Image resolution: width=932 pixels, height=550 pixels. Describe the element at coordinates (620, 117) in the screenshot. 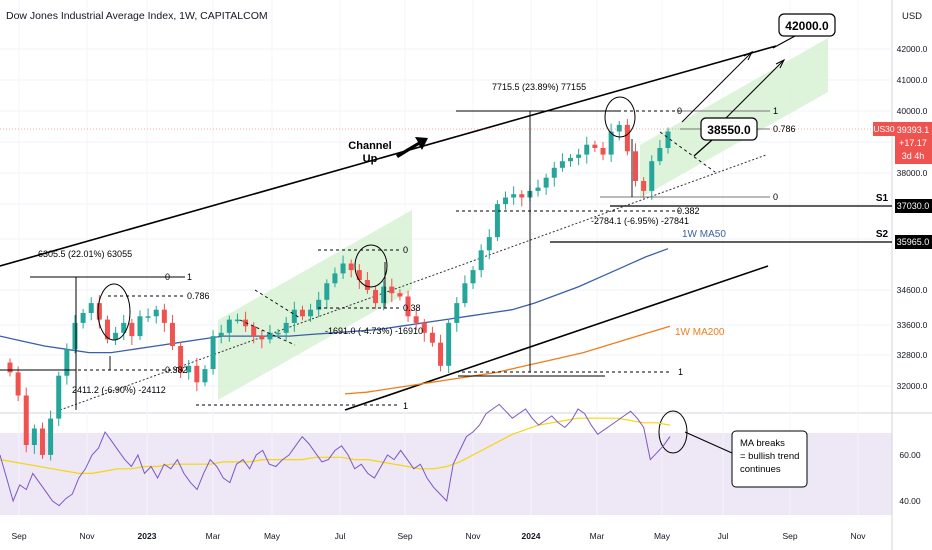

I see `circle-high-2024` at that location.